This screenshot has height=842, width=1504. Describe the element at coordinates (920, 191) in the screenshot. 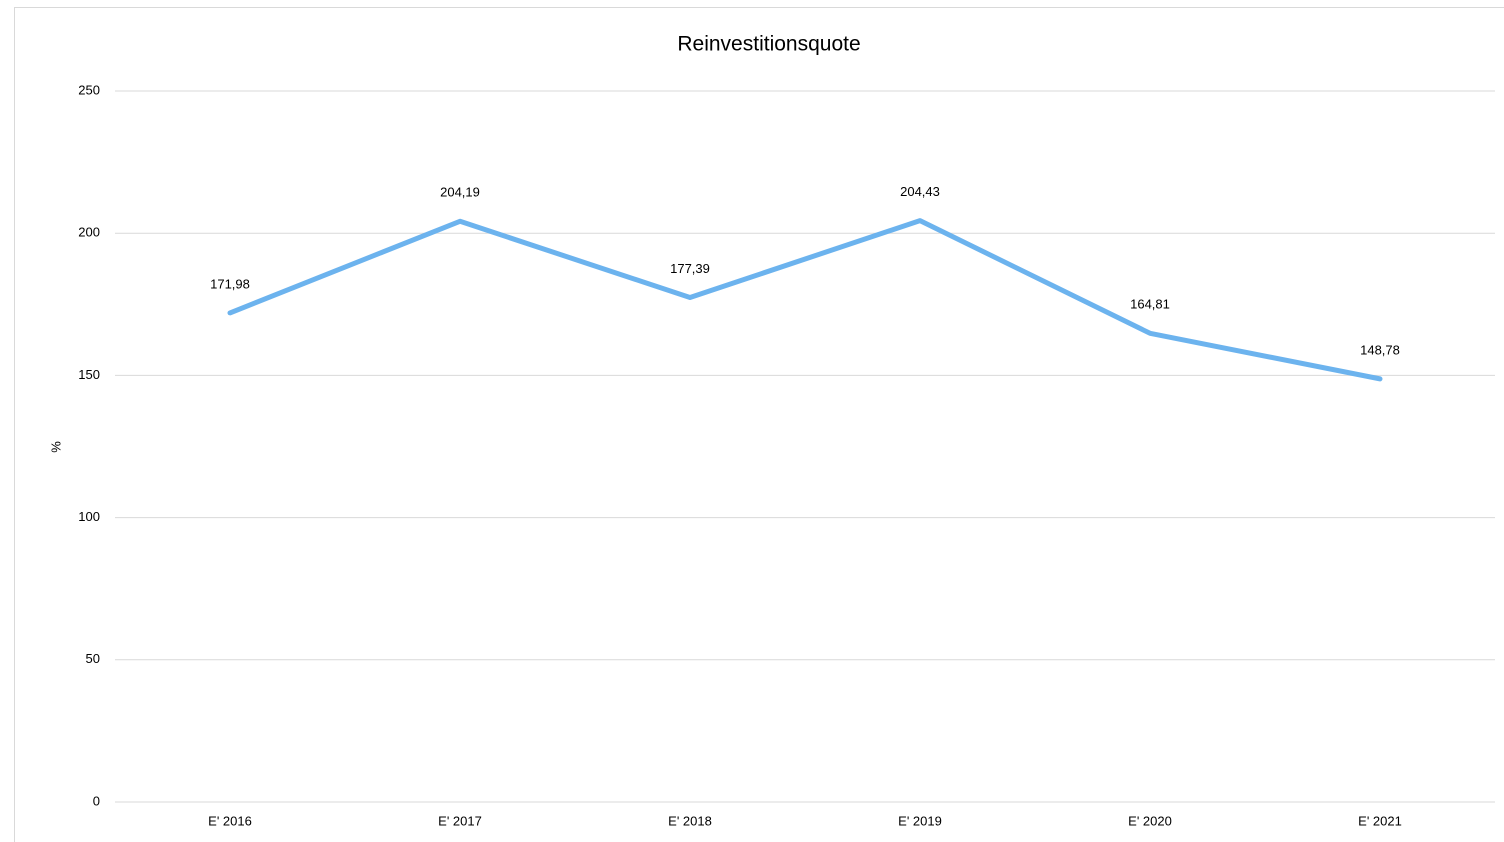

I see `data-label: 204,43` at that location.